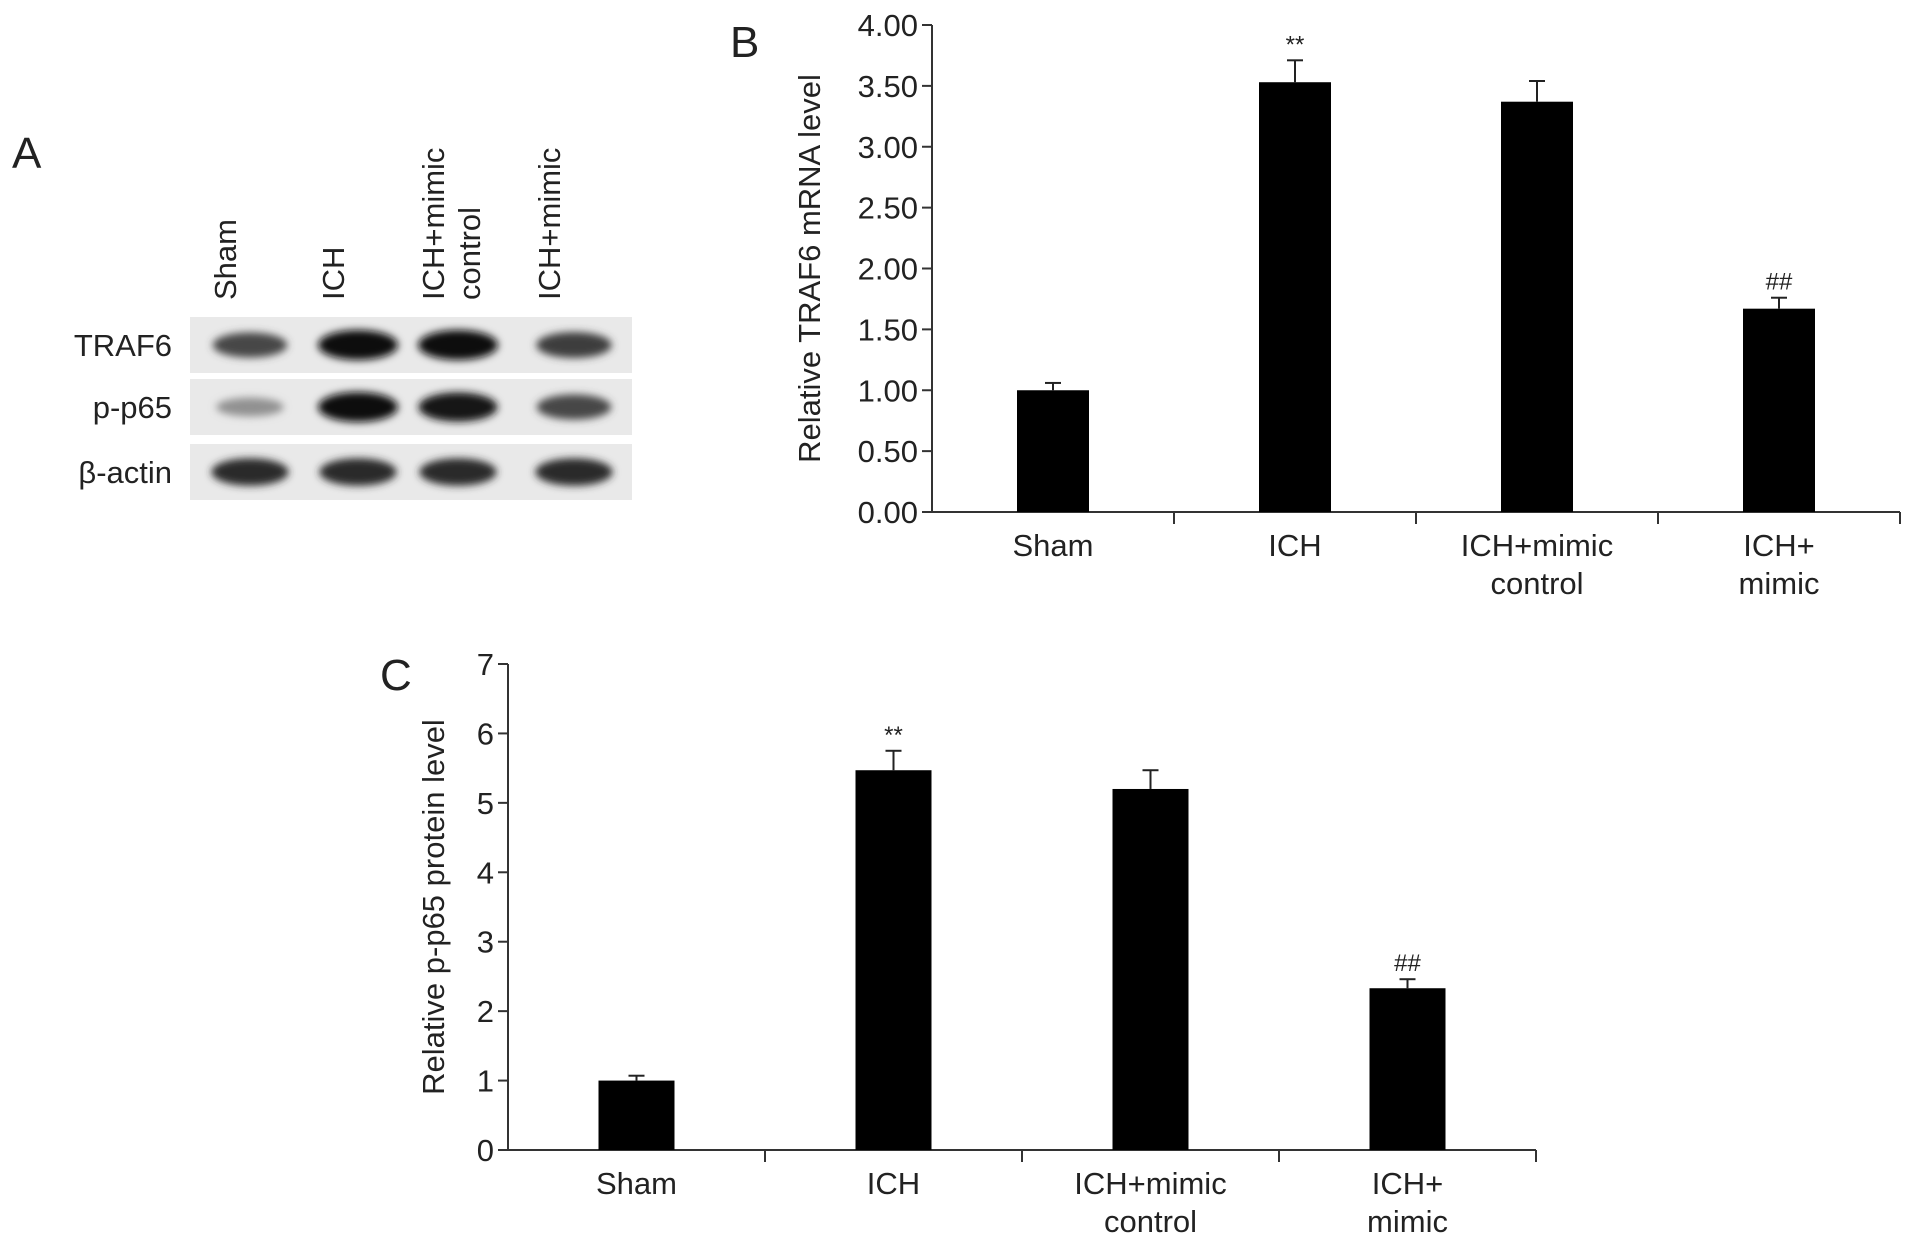  I want to click on y-tick-label: 0.00, so click(888, 512).